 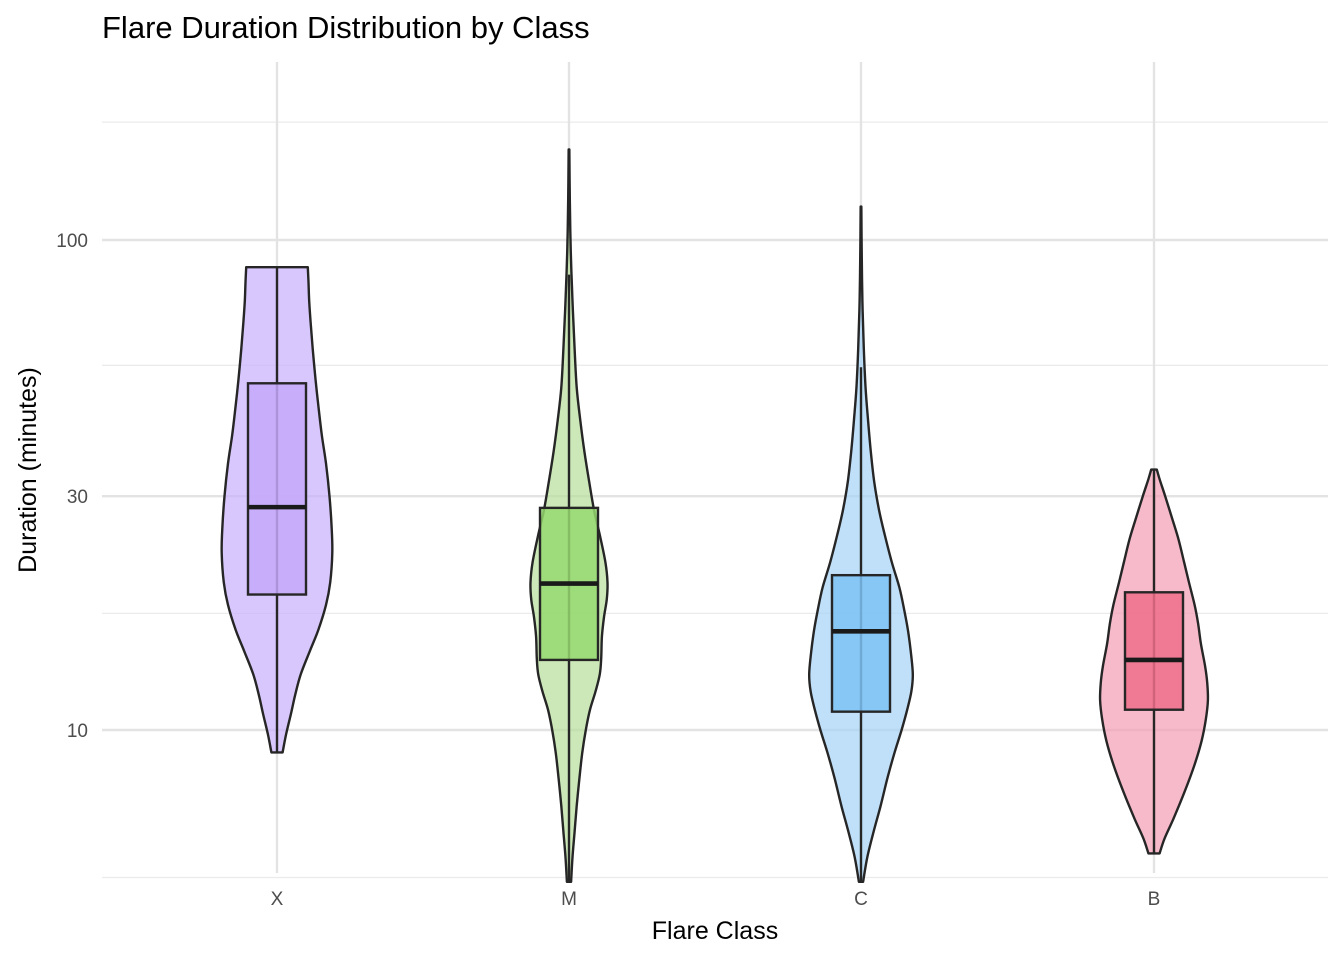 What do you see at coordinates (77, 497) in the screenshot?
I see `y-tick-label: 30` at bounding box center [77, 497].